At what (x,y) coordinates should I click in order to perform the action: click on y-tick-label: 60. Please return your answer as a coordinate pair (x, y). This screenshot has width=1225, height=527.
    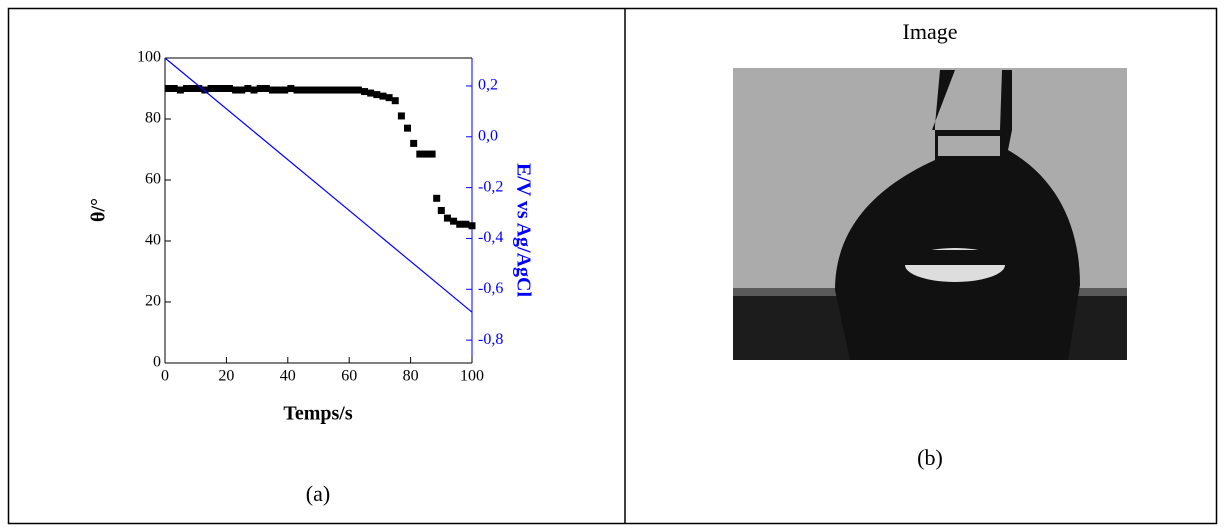
    Looking at the image, I should click on (153, 179).